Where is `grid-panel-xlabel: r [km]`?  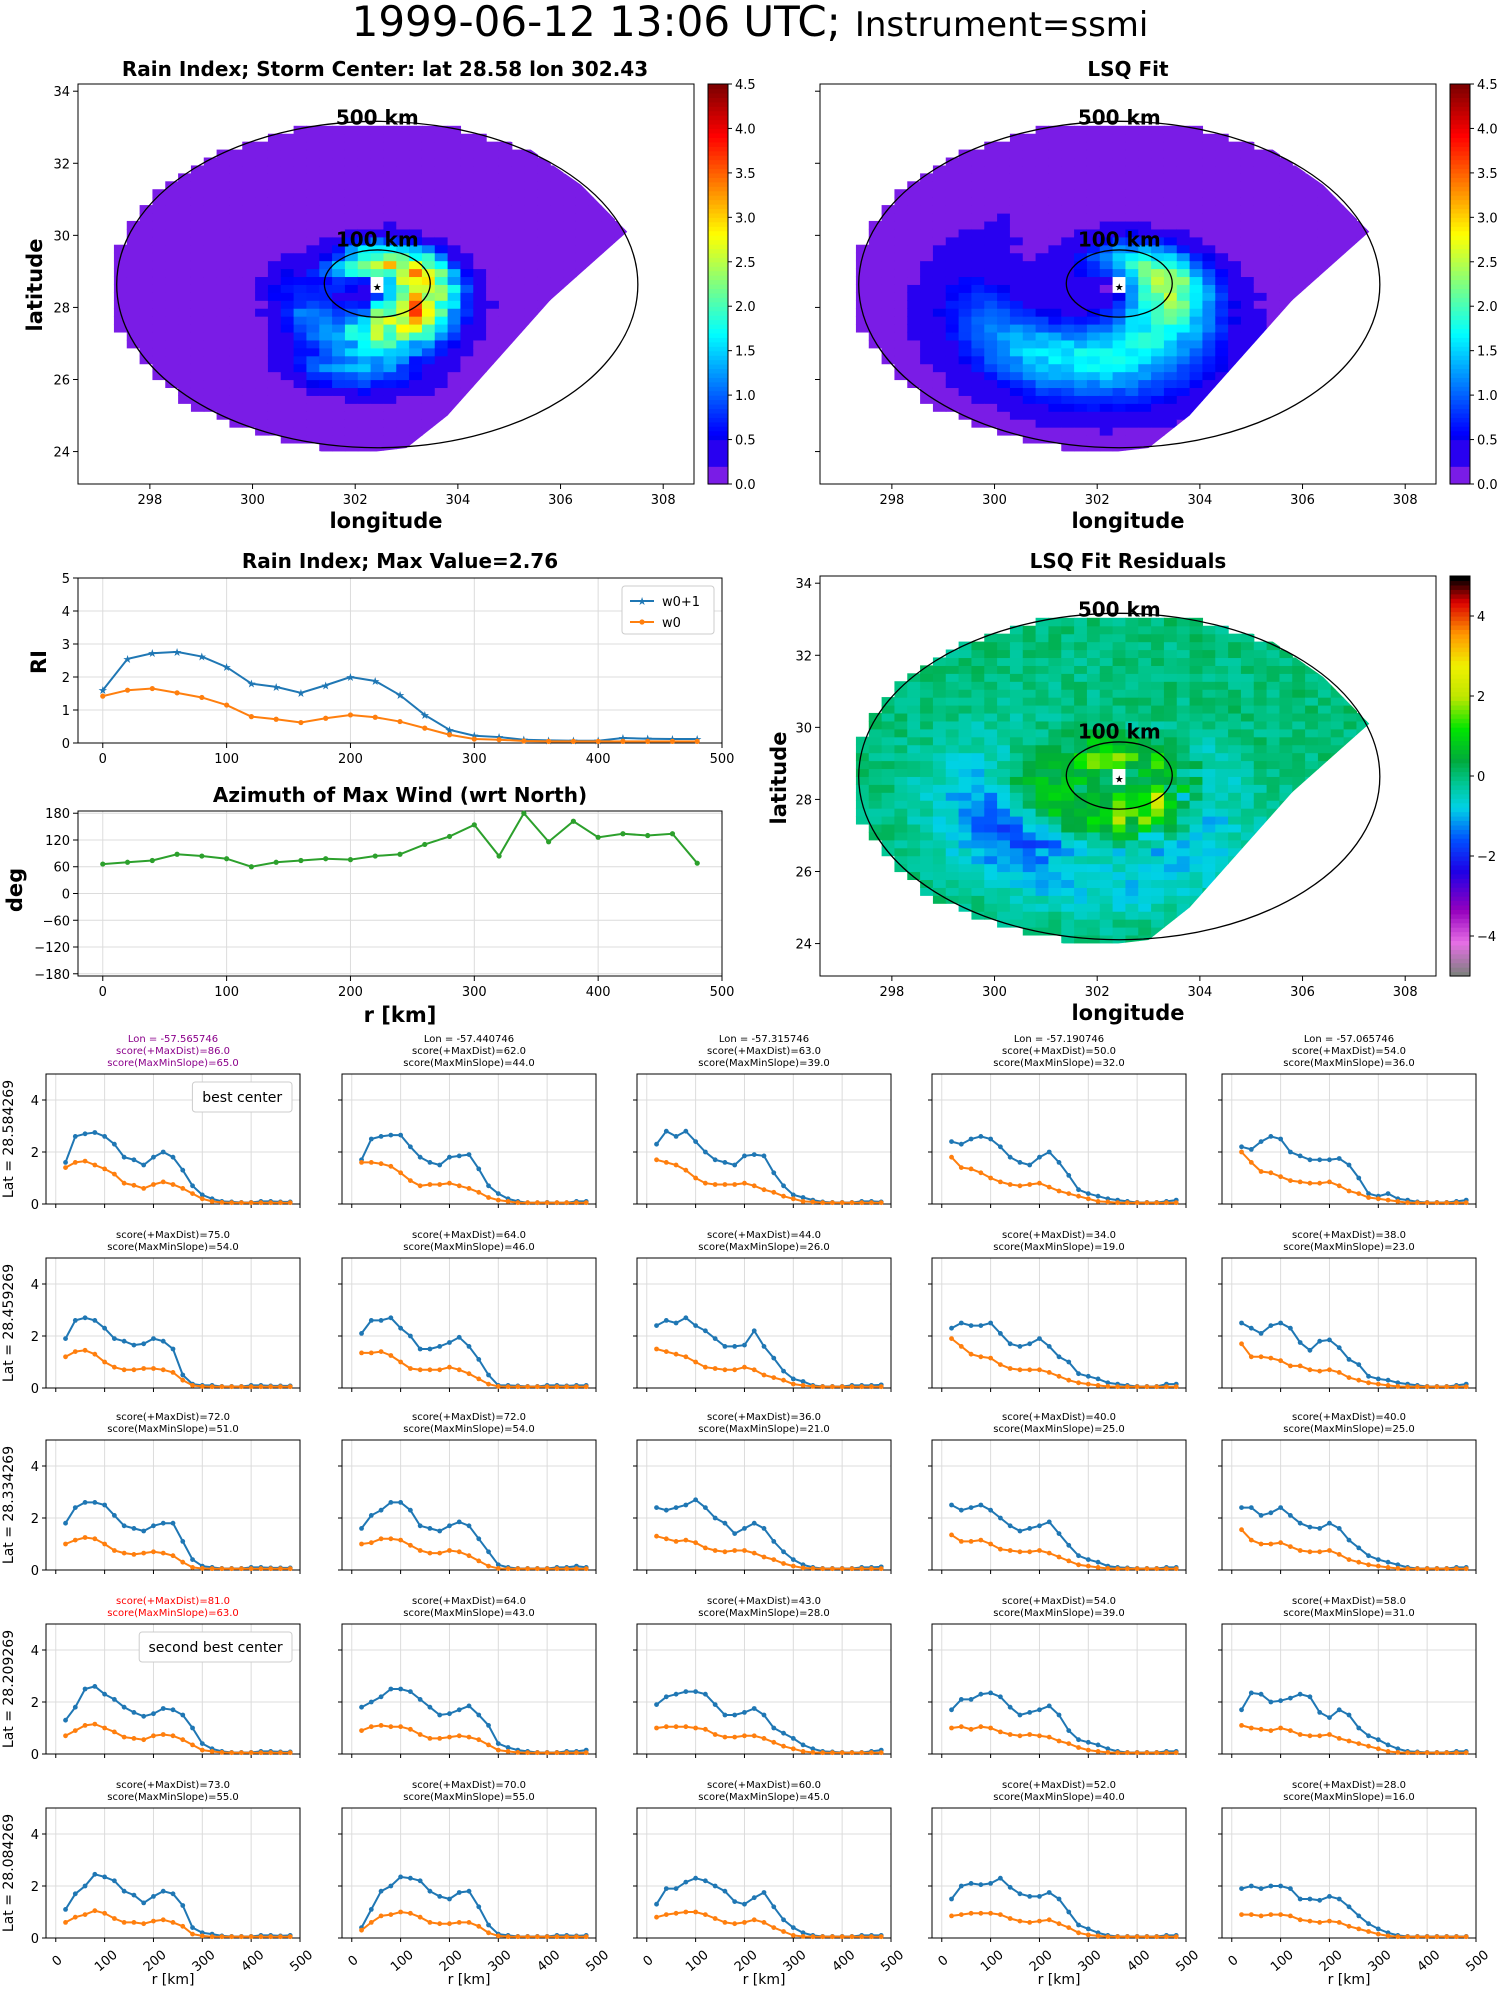 grid-panel-xlabel: r [km] is located at coordinates (1059, 1980).